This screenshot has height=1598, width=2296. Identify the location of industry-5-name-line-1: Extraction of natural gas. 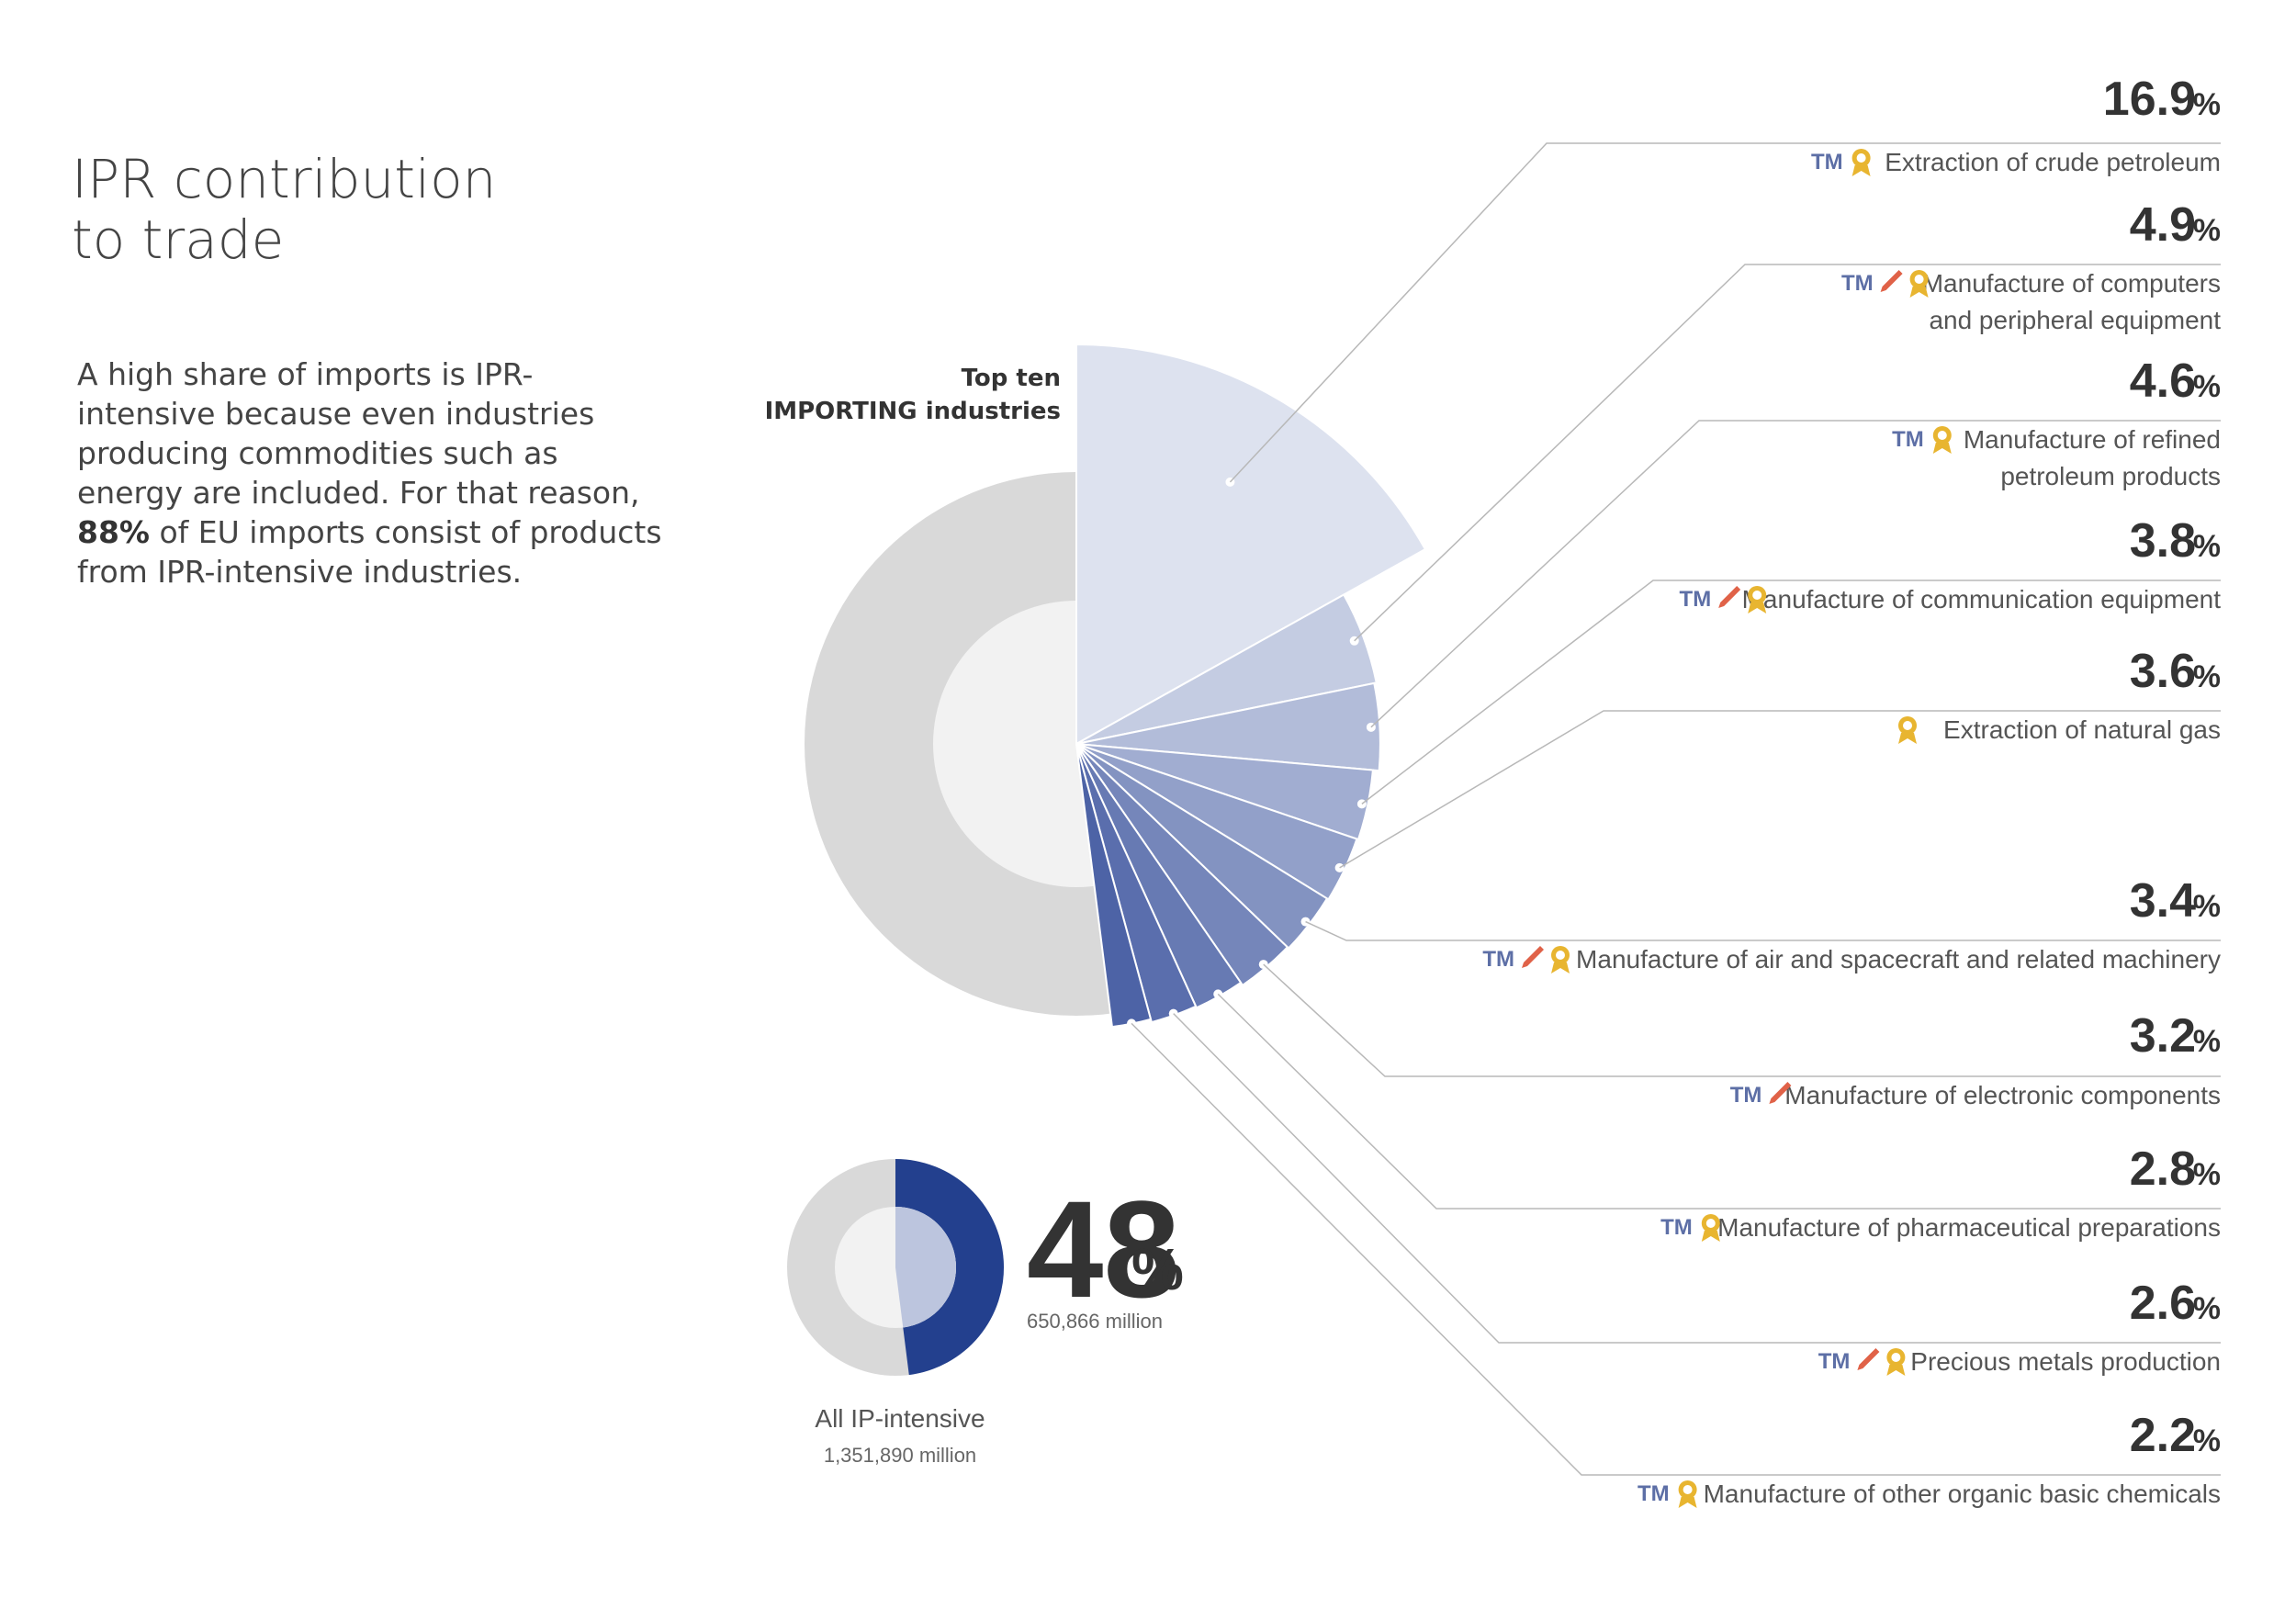
(2082, 729).